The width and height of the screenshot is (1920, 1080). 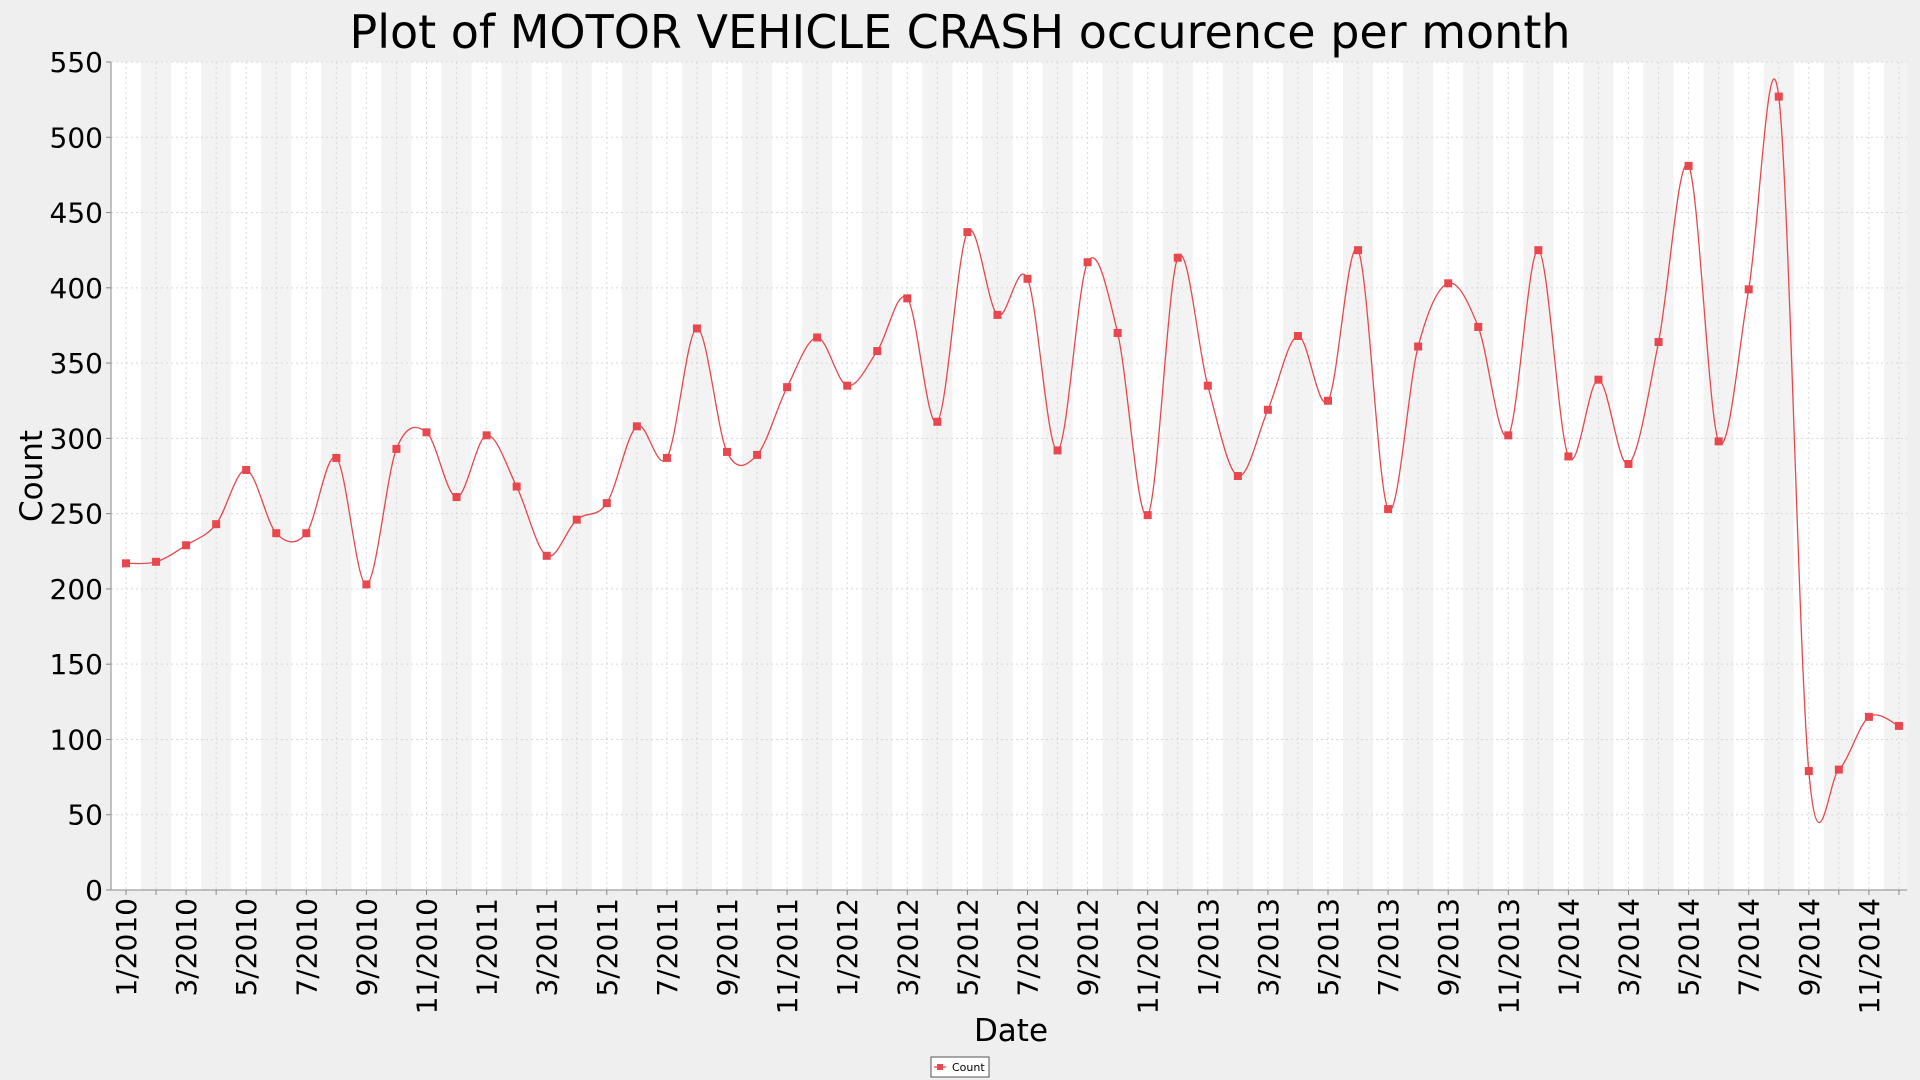 I want to click on x-tick-label: 5/2011, so click(x=607, y=947).